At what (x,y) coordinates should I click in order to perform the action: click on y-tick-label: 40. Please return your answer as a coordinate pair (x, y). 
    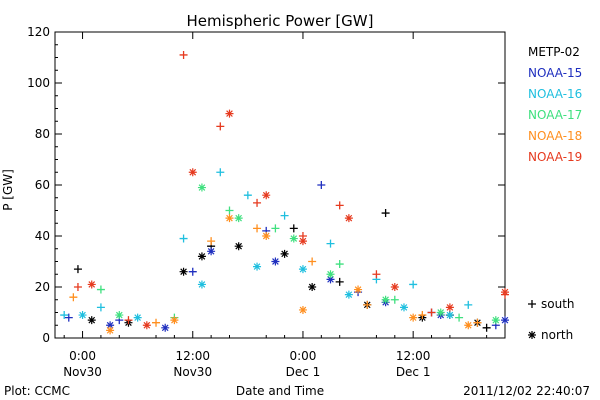
    Looking at the image, I should click on (42, 236).